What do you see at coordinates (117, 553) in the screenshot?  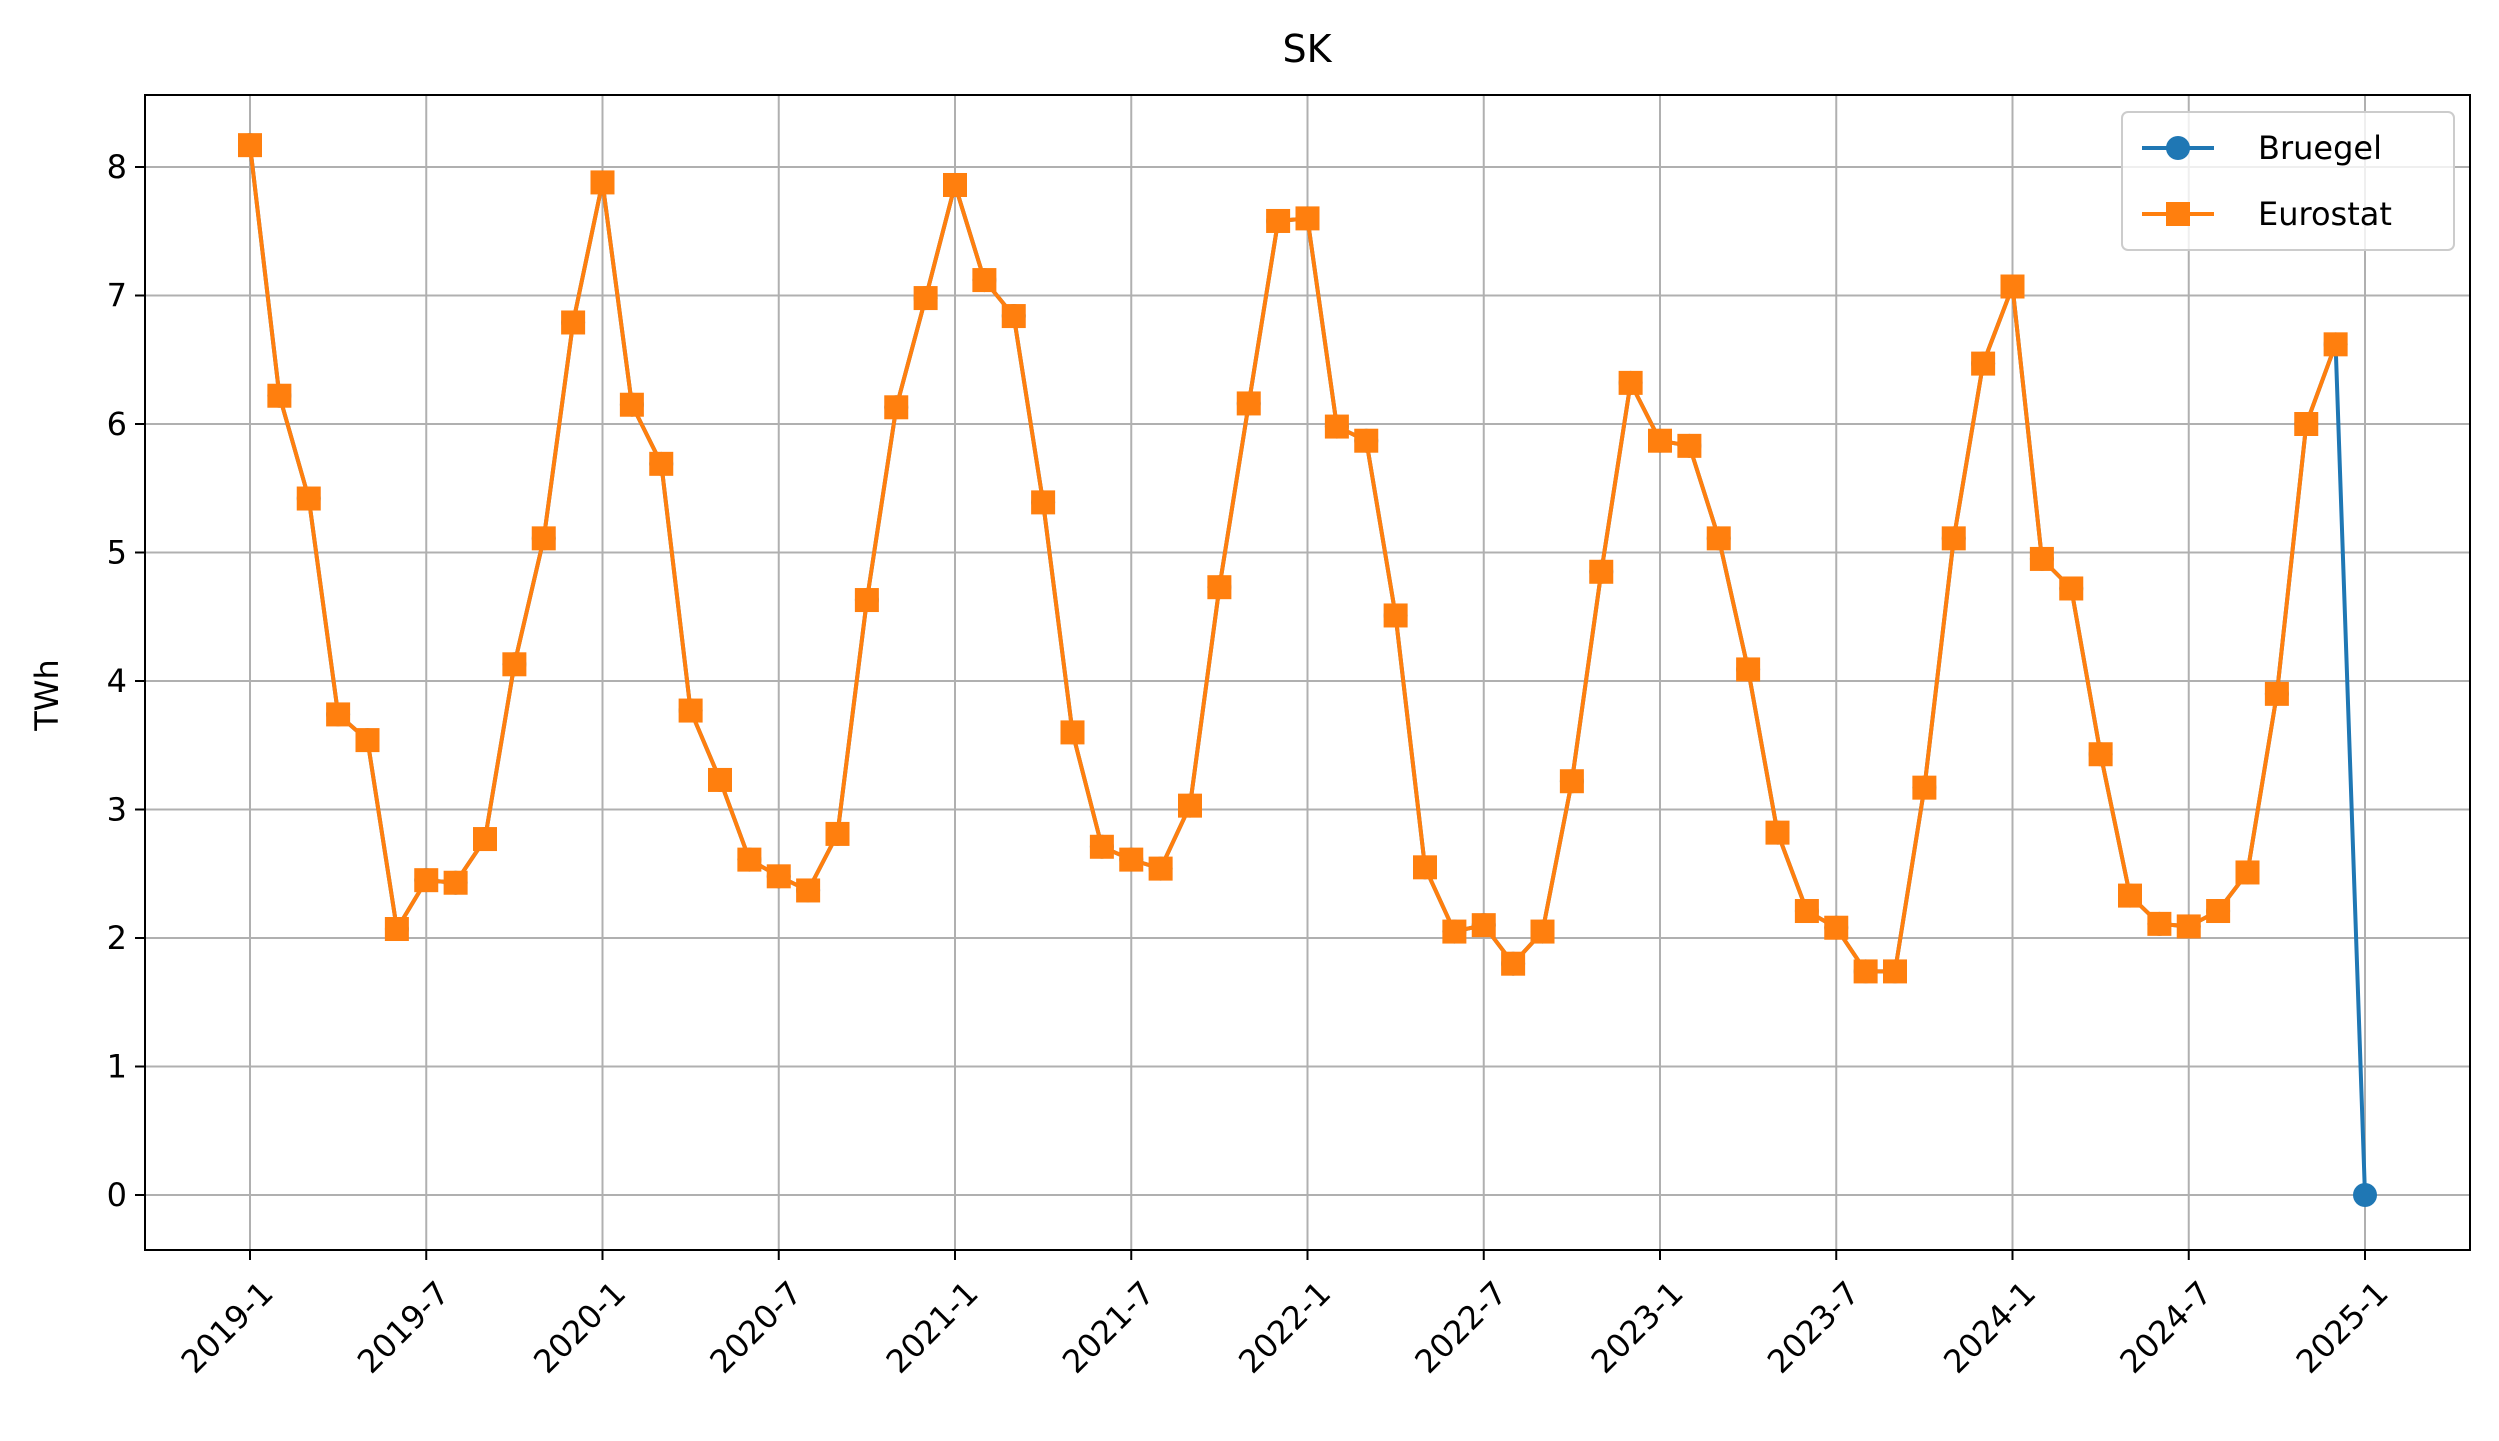 I see `y-tick-label: 5` at bounding box center [117, 553].